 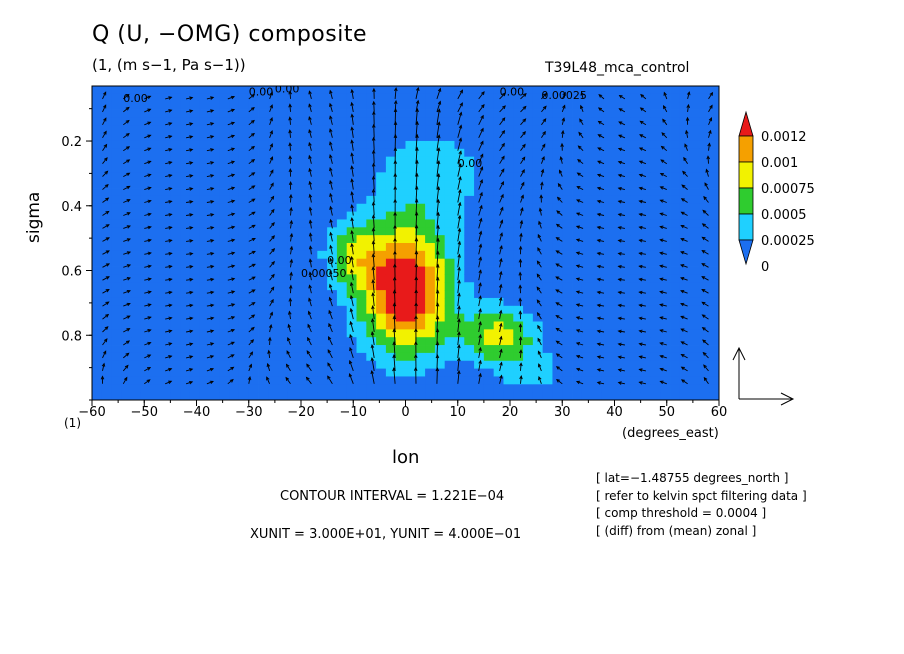 I want to click on x-tick-label: −30, so click(x=248, y=412).